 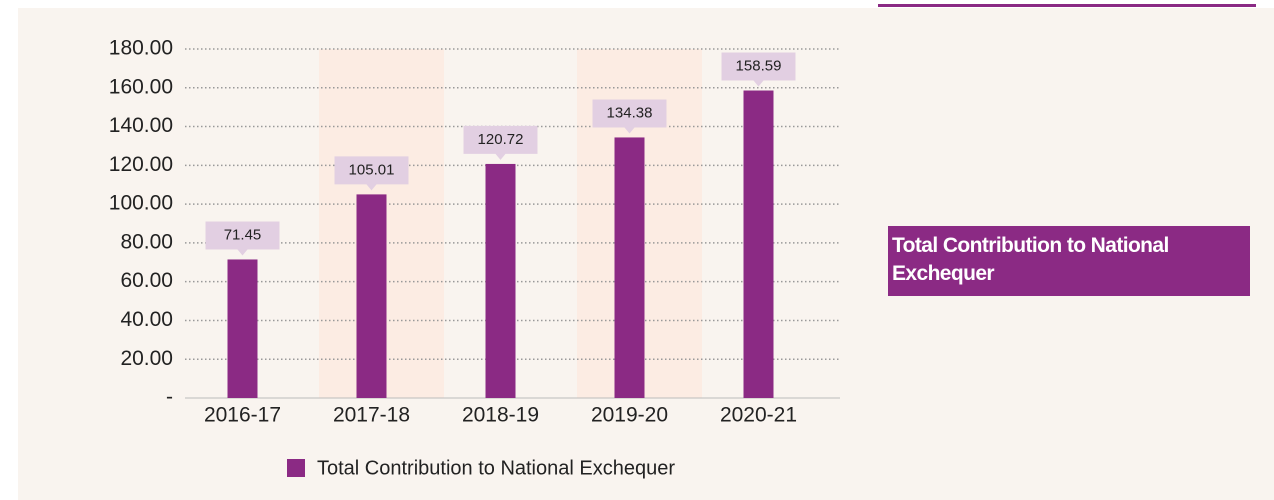 I want to click on y-tick-label: 60.00, so click(x=146, y=280).